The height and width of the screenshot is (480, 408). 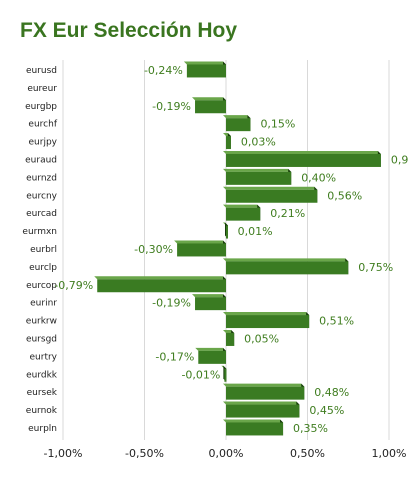 I want to click on category-label: eurcop, so click(x=41, y=286).